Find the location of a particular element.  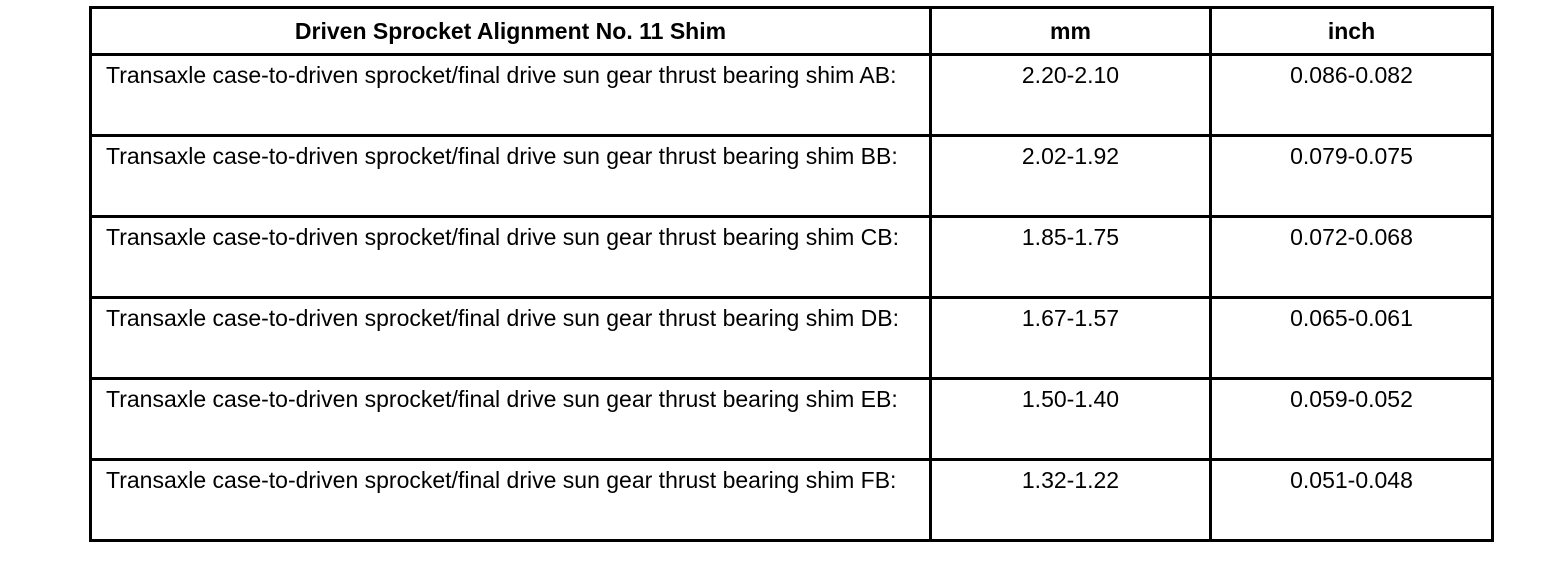

row-inch: 0.051-0.048 is located at coordinates (1351, 500).